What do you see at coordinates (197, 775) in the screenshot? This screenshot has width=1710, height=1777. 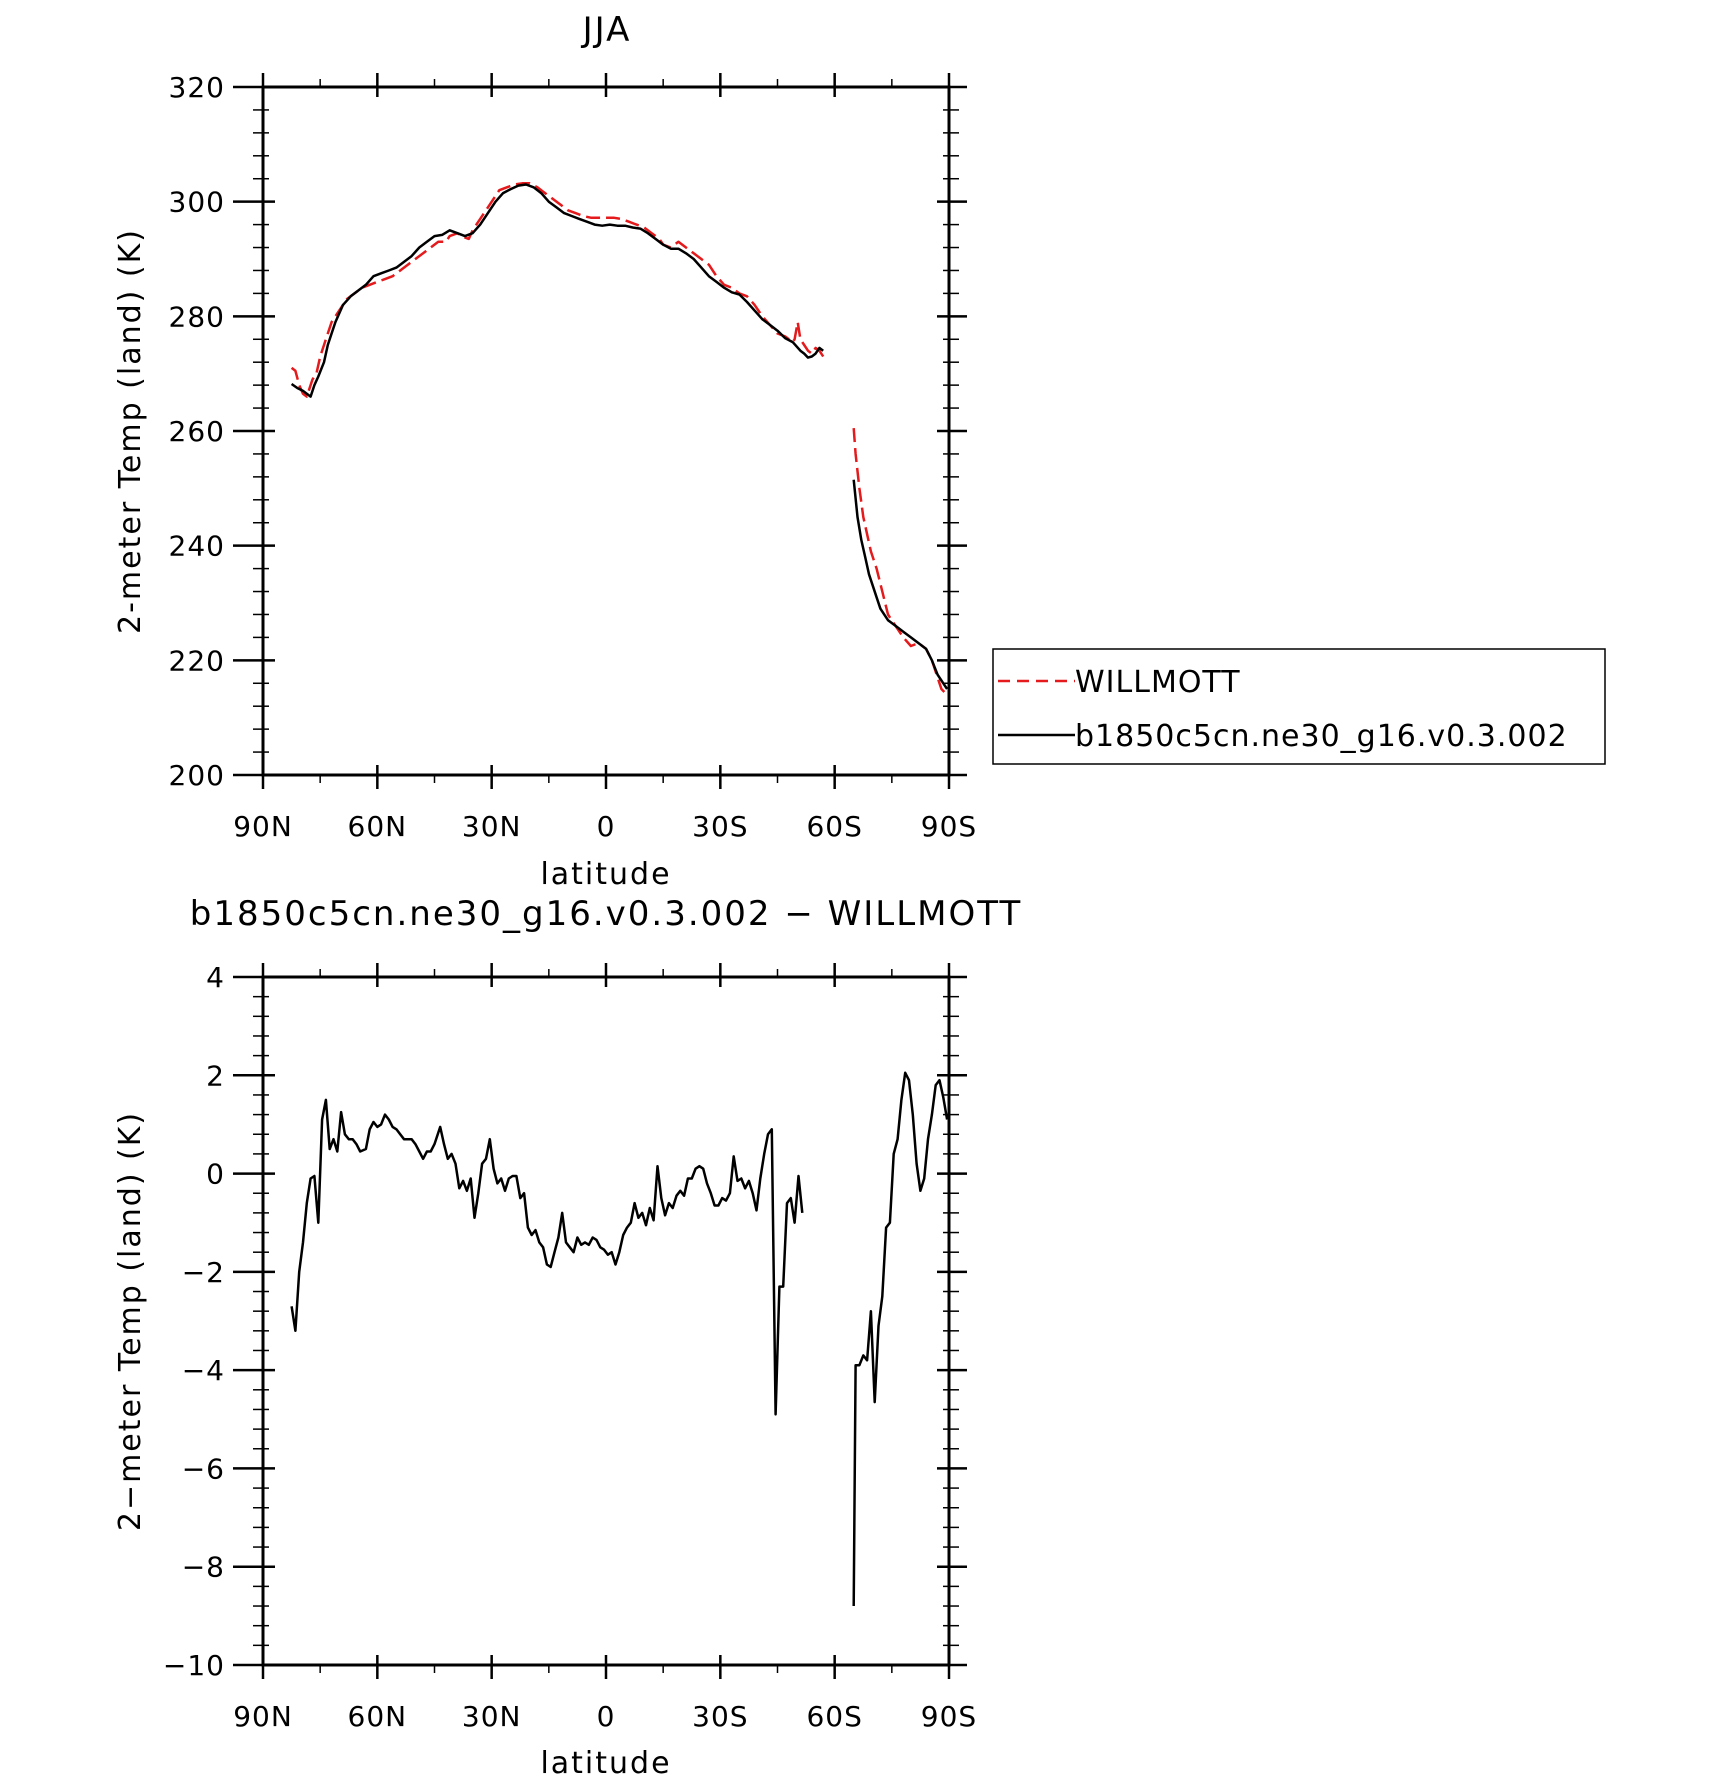 I see `top-y-tick-label: 200` at bounding box center [197, 775].